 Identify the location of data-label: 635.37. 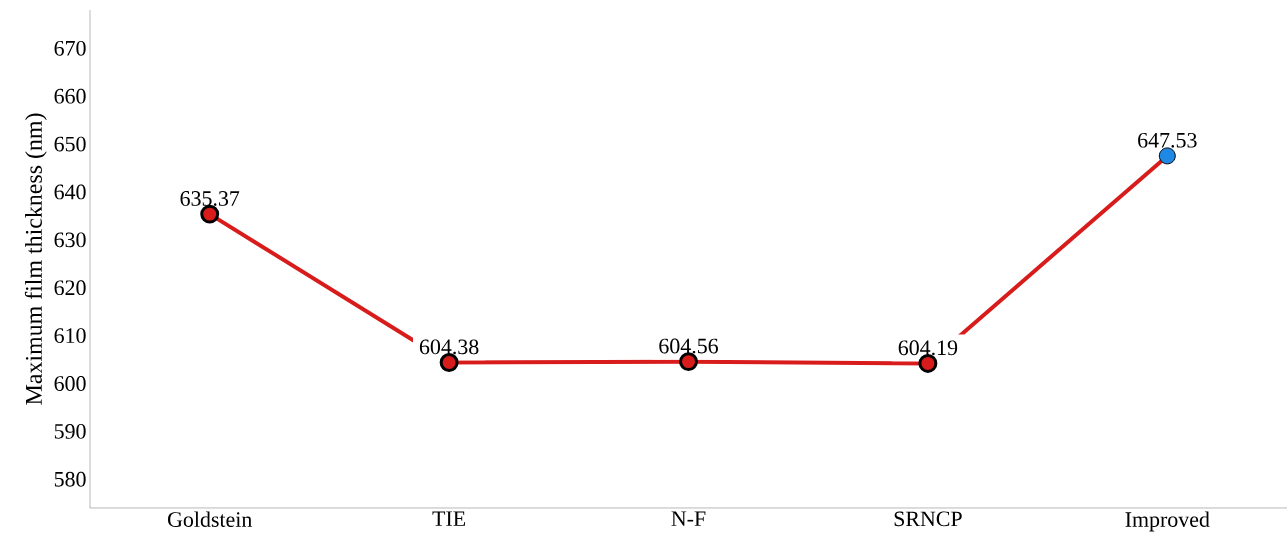
(210, 198).